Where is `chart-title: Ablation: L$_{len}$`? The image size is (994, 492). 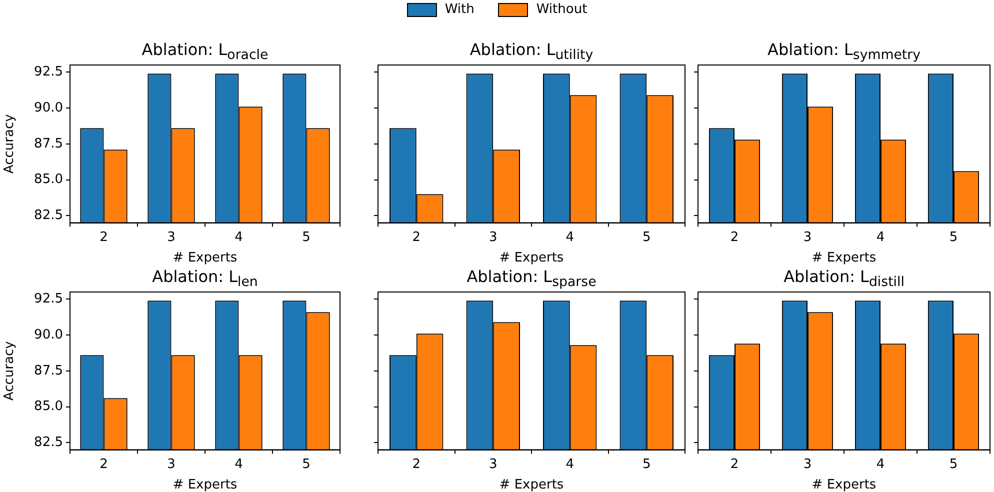
chart-title: Ablation: L$_{len}$ is located at coordinates (205, 278).